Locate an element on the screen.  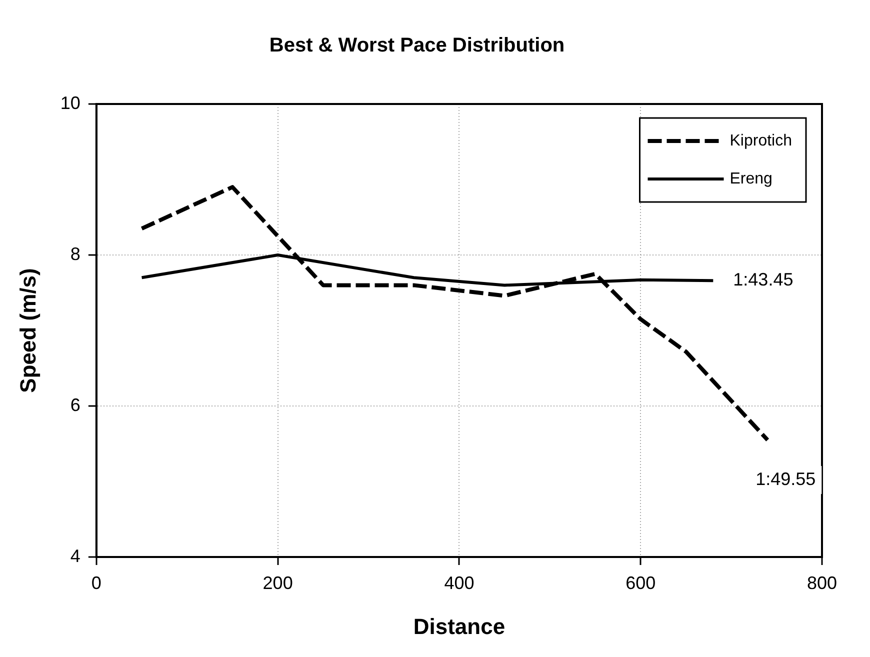
annotation: 1:43.45 is located at coordinates (763, 280).